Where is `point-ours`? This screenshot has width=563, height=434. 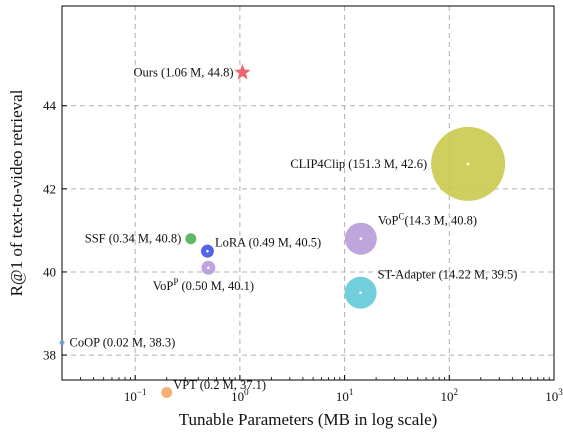
point-ours is located at coordinates (242, 71).